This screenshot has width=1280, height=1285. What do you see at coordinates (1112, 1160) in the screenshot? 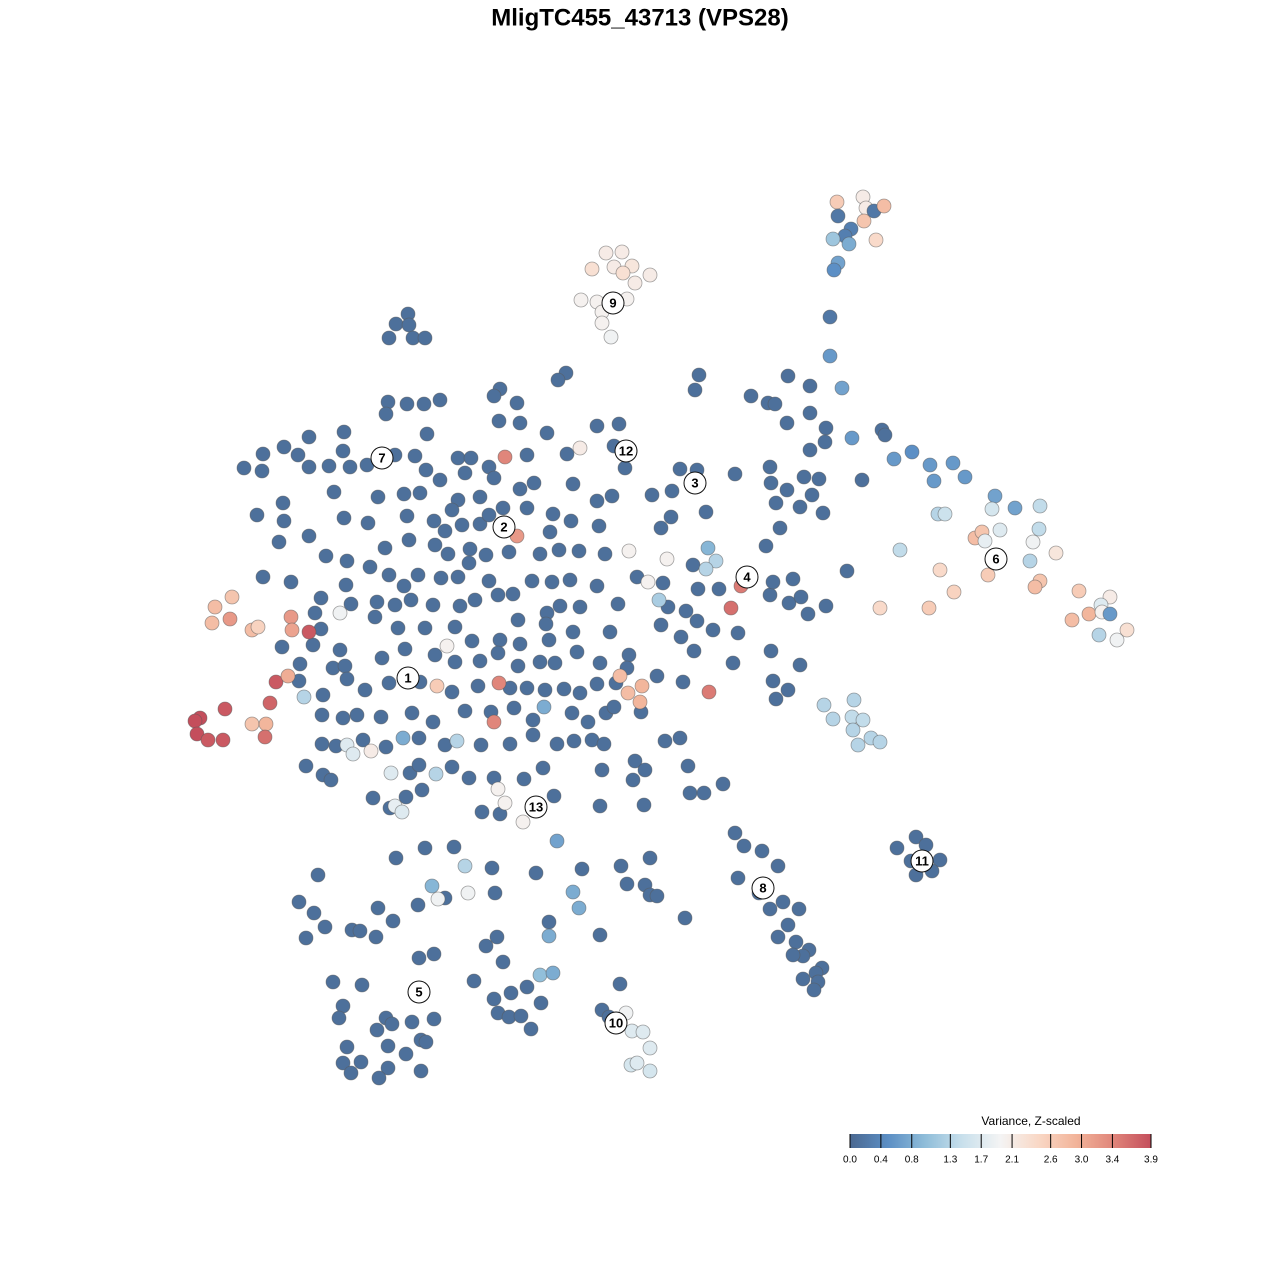
I see `colorbar-tick-label: 3.4` at bounding box center [1112, 1160].